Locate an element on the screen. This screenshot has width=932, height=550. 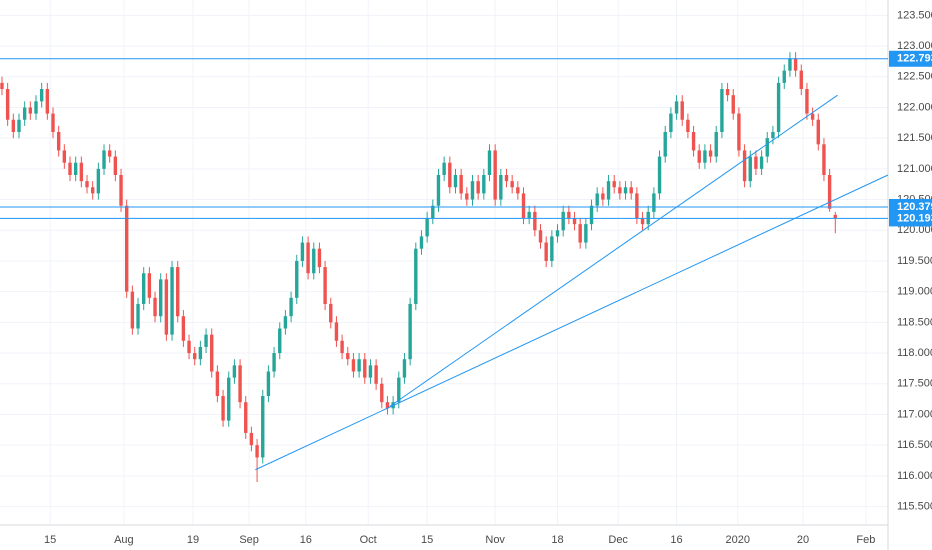
y-tick-label: 116.000 is located at coordinates (914, 476).